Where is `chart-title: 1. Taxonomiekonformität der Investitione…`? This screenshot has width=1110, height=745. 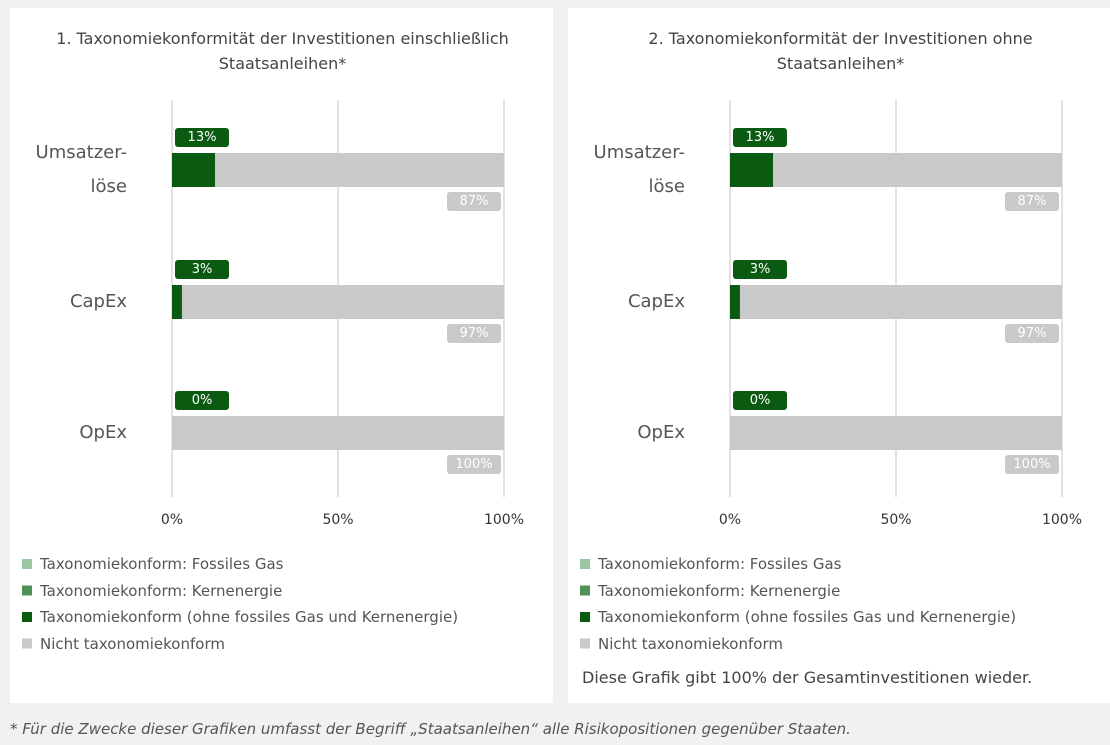 chart-title: 1. Taxonomiekonformität der Investitione… is located at coordinates (282, 51).